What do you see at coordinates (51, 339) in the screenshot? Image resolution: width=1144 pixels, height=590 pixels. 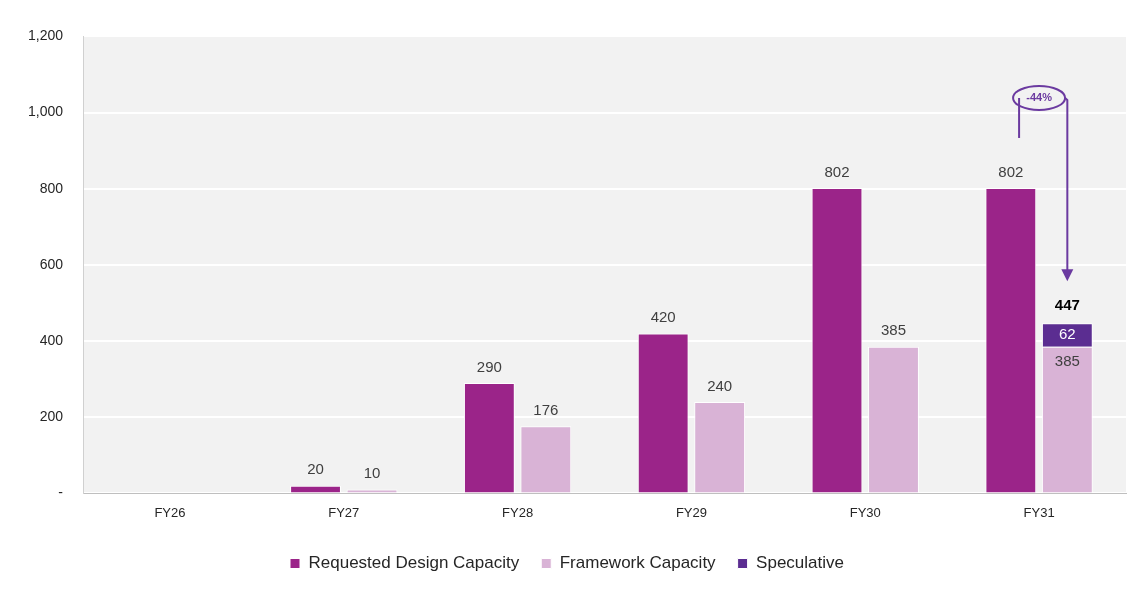 I see `y-tick-label: 400` at bounding box center [51, 339].